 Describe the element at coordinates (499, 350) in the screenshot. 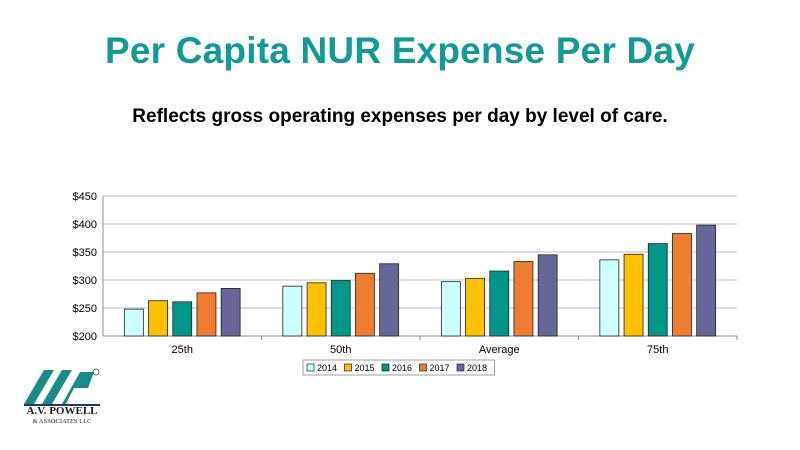

I see `x-tick-label: Average` at that location.